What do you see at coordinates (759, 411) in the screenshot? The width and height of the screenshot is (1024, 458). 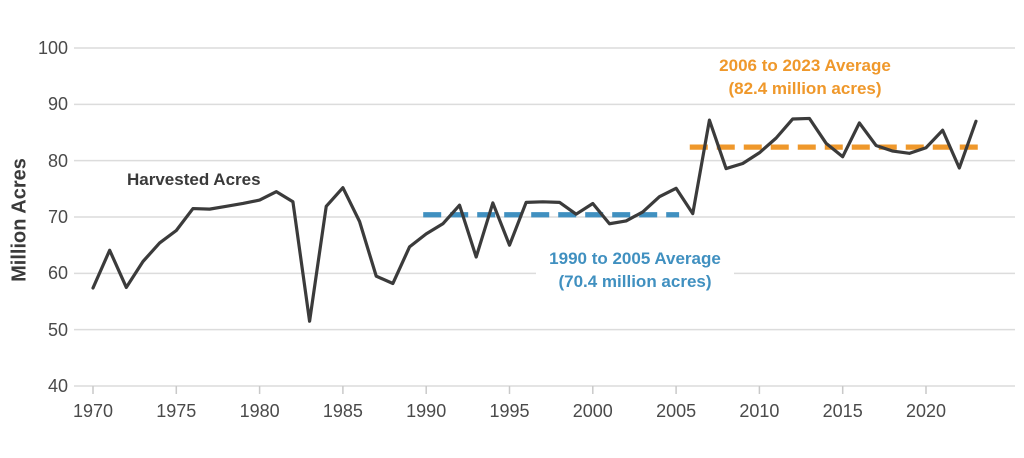 I see `x-tick-label: 2010` at bounding box center [759, 411].